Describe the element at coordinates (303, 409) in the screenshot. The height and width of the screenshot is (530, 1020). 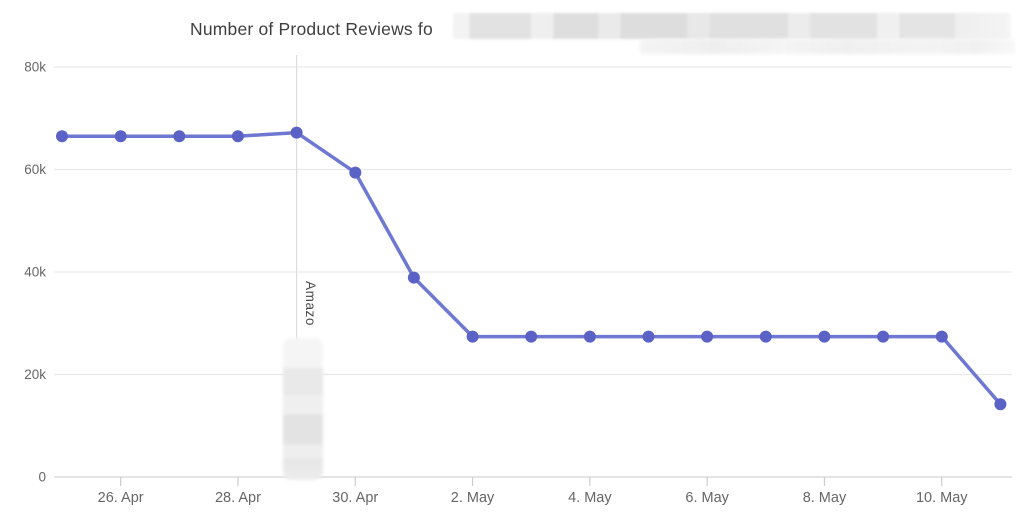
I see `redacted-annotation-text` at that location.